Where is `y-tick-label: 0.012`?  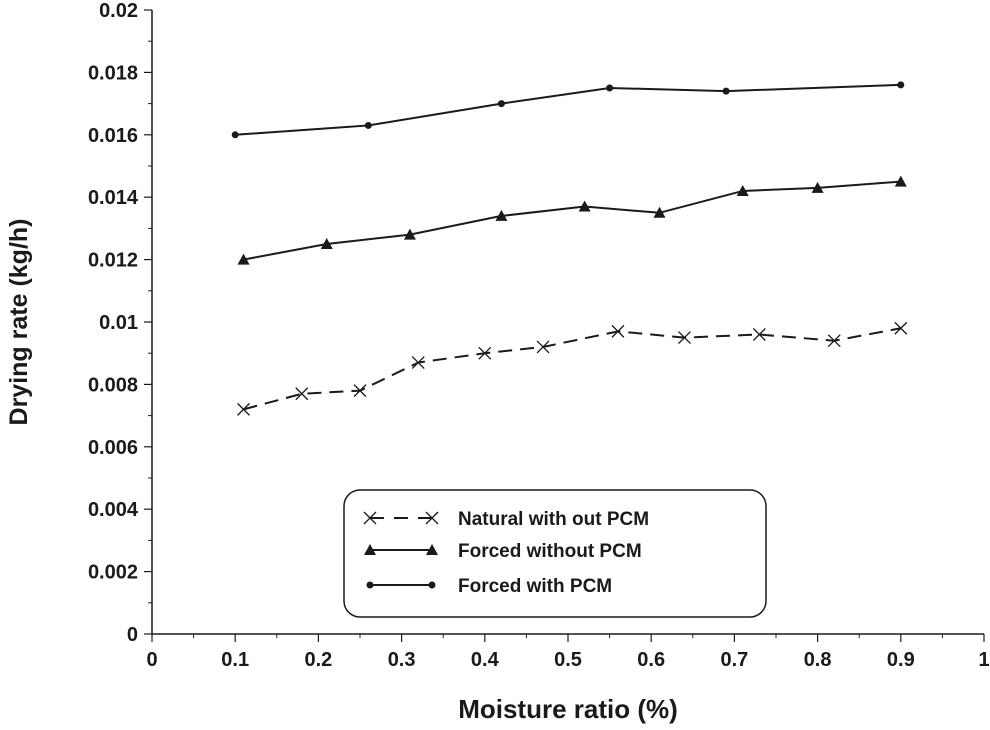 y-tick-label: 0.012 is located at coordinates (113, 261).